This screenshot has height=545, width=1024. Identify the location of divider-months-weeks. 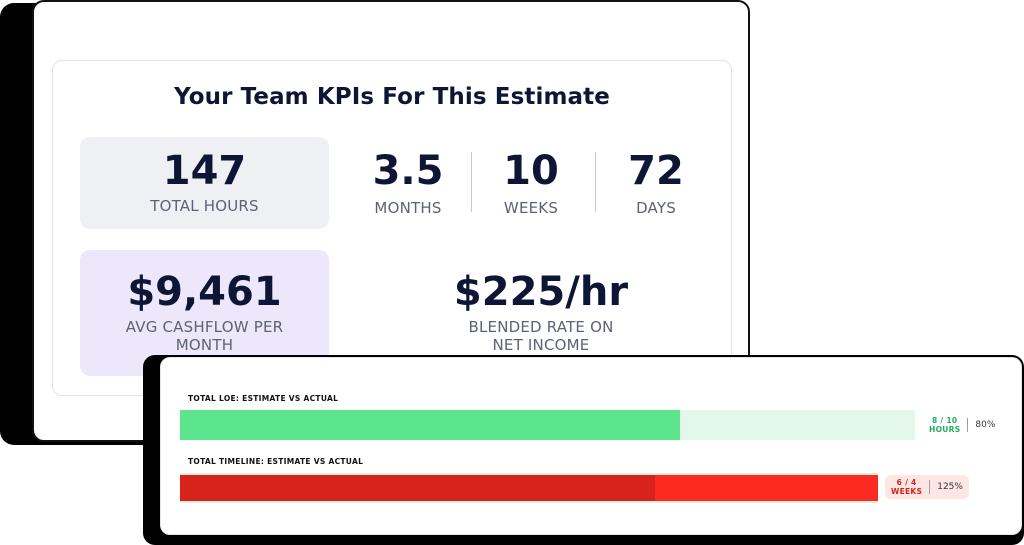
(471, 182).